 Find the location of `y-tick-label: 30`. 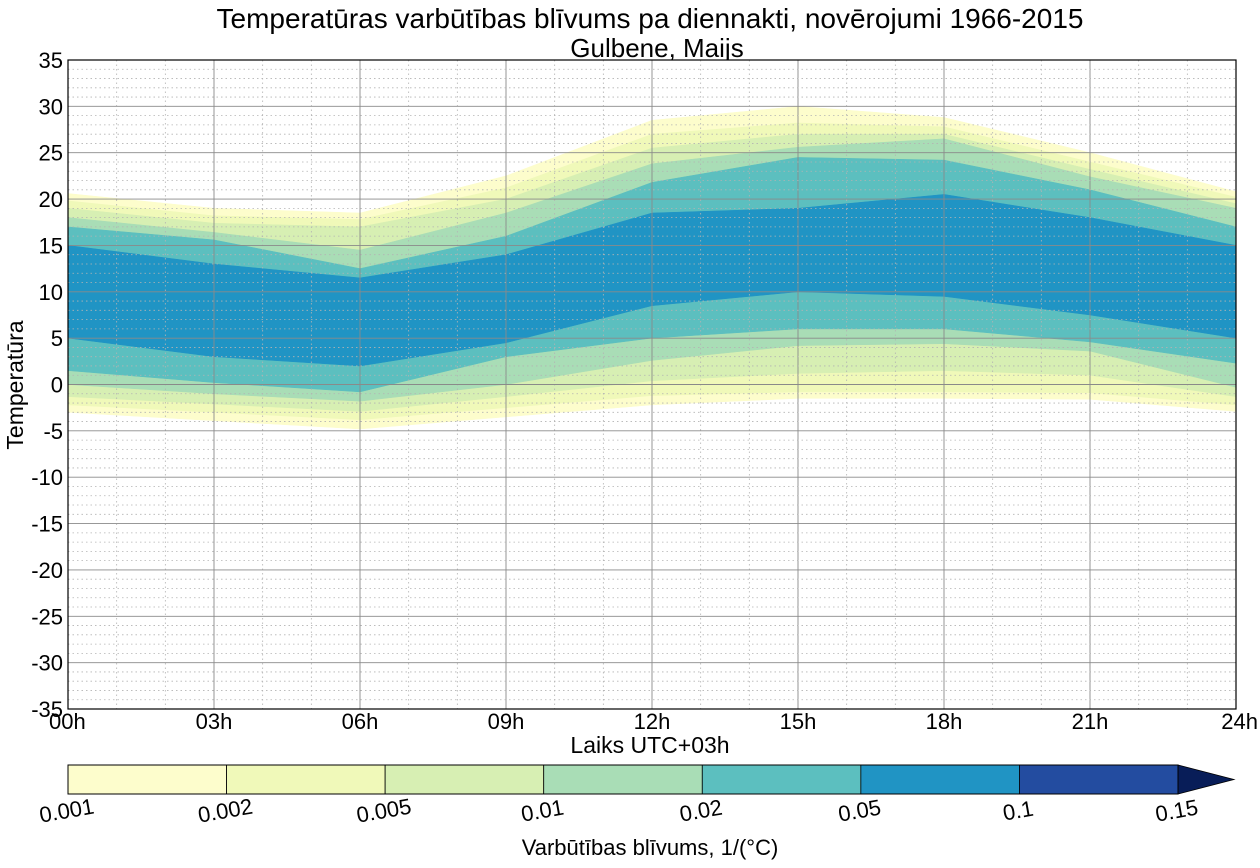

y-tick-label: 30 is located at coordinates (51, 106).